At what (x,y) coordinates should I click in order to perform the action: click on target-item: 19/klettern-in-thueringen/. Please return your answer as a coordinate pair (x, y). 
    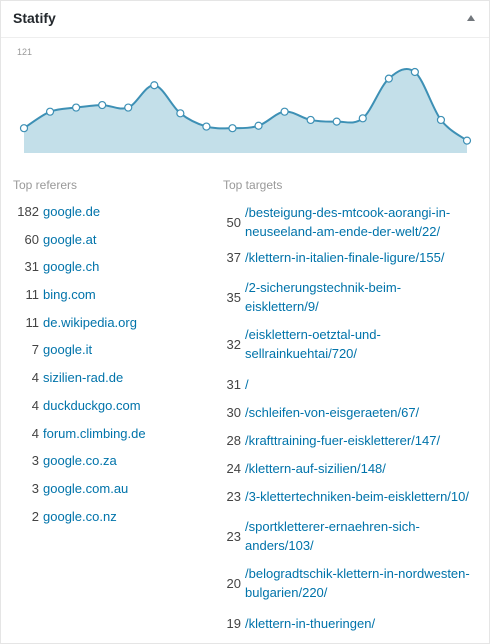
    Looking at the image, I should click on (353, 623).